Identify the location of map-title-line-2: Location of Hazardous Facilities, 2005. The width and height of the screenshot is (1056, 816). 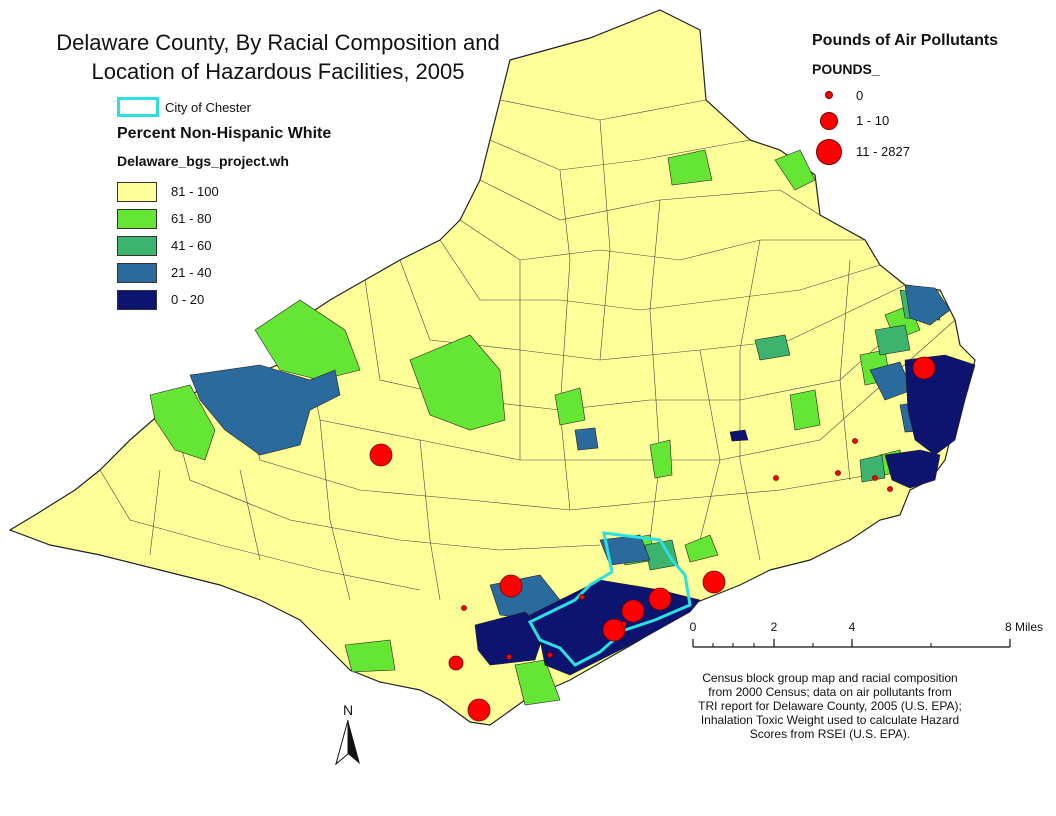
(278, 71).